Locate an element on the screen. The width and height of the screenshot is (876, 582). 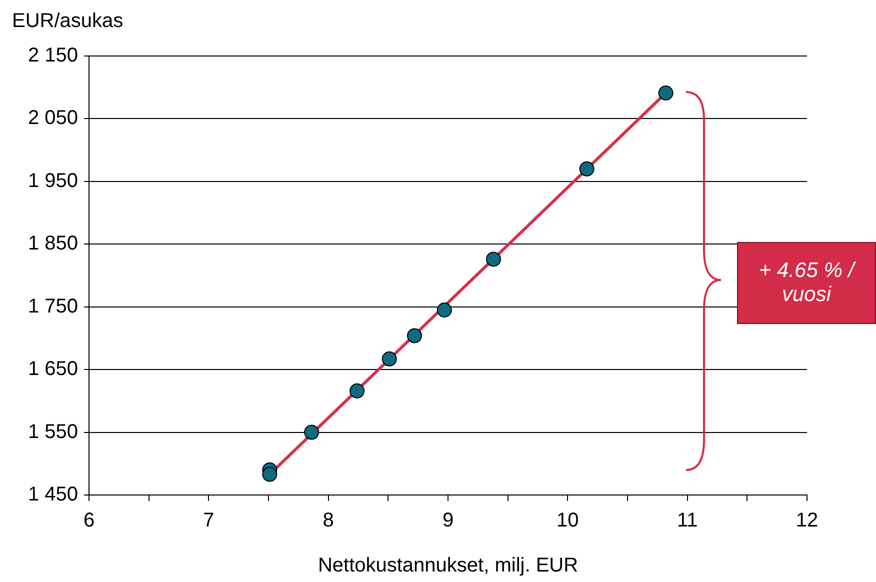
x-tick-label: 6 is located at coordinates (89, 521).